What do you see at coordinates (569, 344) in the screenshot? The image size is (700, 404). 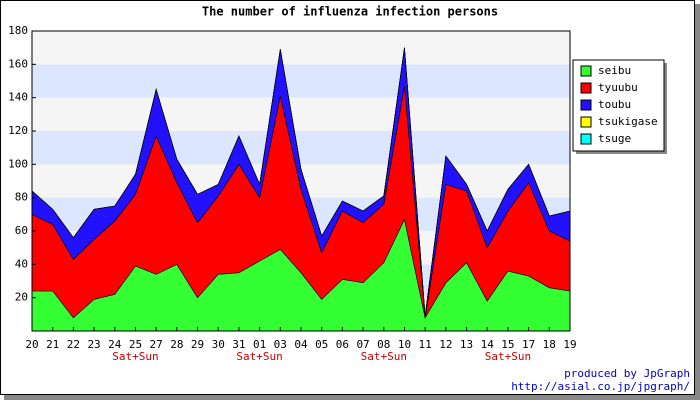 I see `x-tick-label: 19` at bounding box center [569, 344].